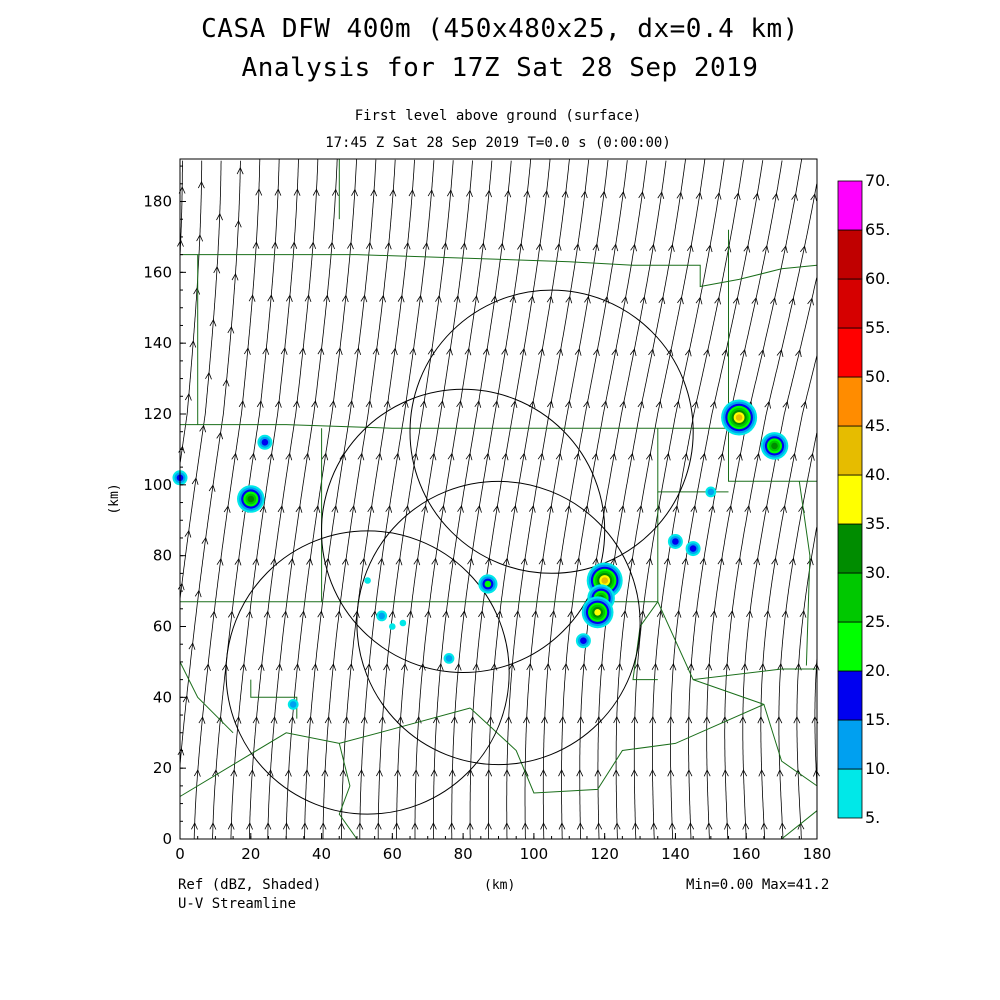 The image size is (1000, 1000). What do you see at coordinates (157, 485) in the screenshot?
I see `y-tick-label: 100` at bounding box center [157, 485].